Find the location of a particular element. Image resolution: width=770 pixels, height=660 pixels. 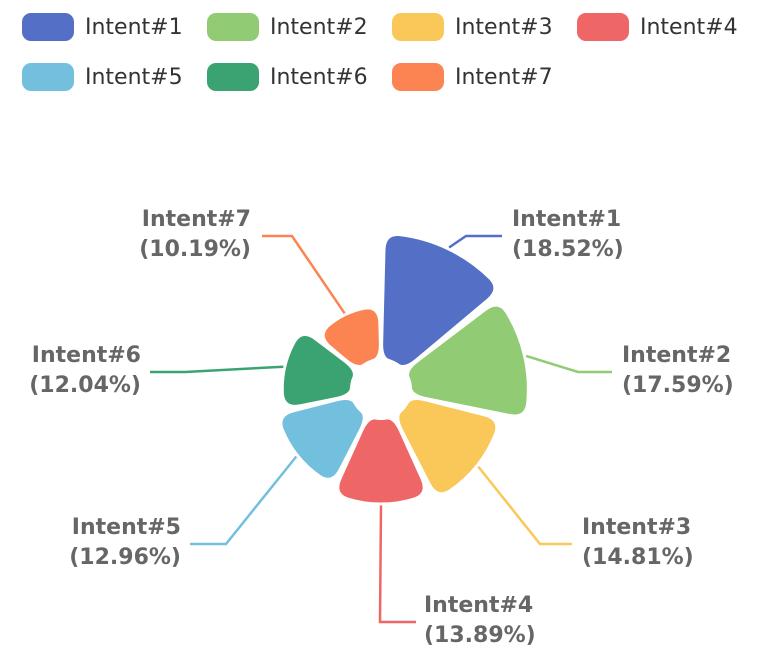

slice-name-label-intent-4: Intent#4 is located at coordinates (478, 605).